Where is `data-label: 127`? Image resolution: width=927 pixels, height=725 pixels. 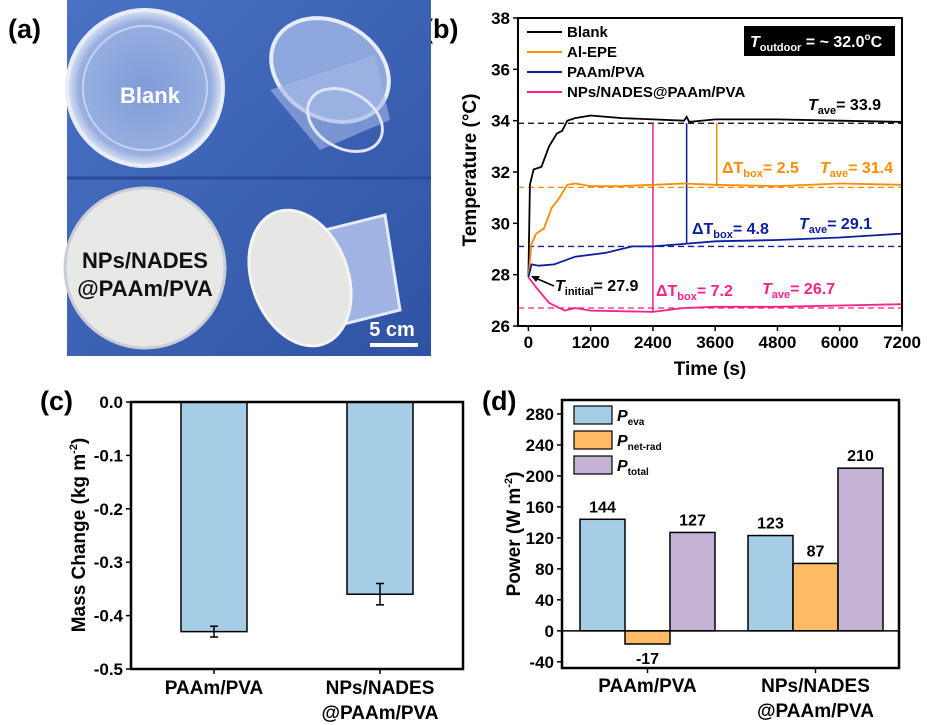
data-label: 127 is located at coordinates (692, 520).